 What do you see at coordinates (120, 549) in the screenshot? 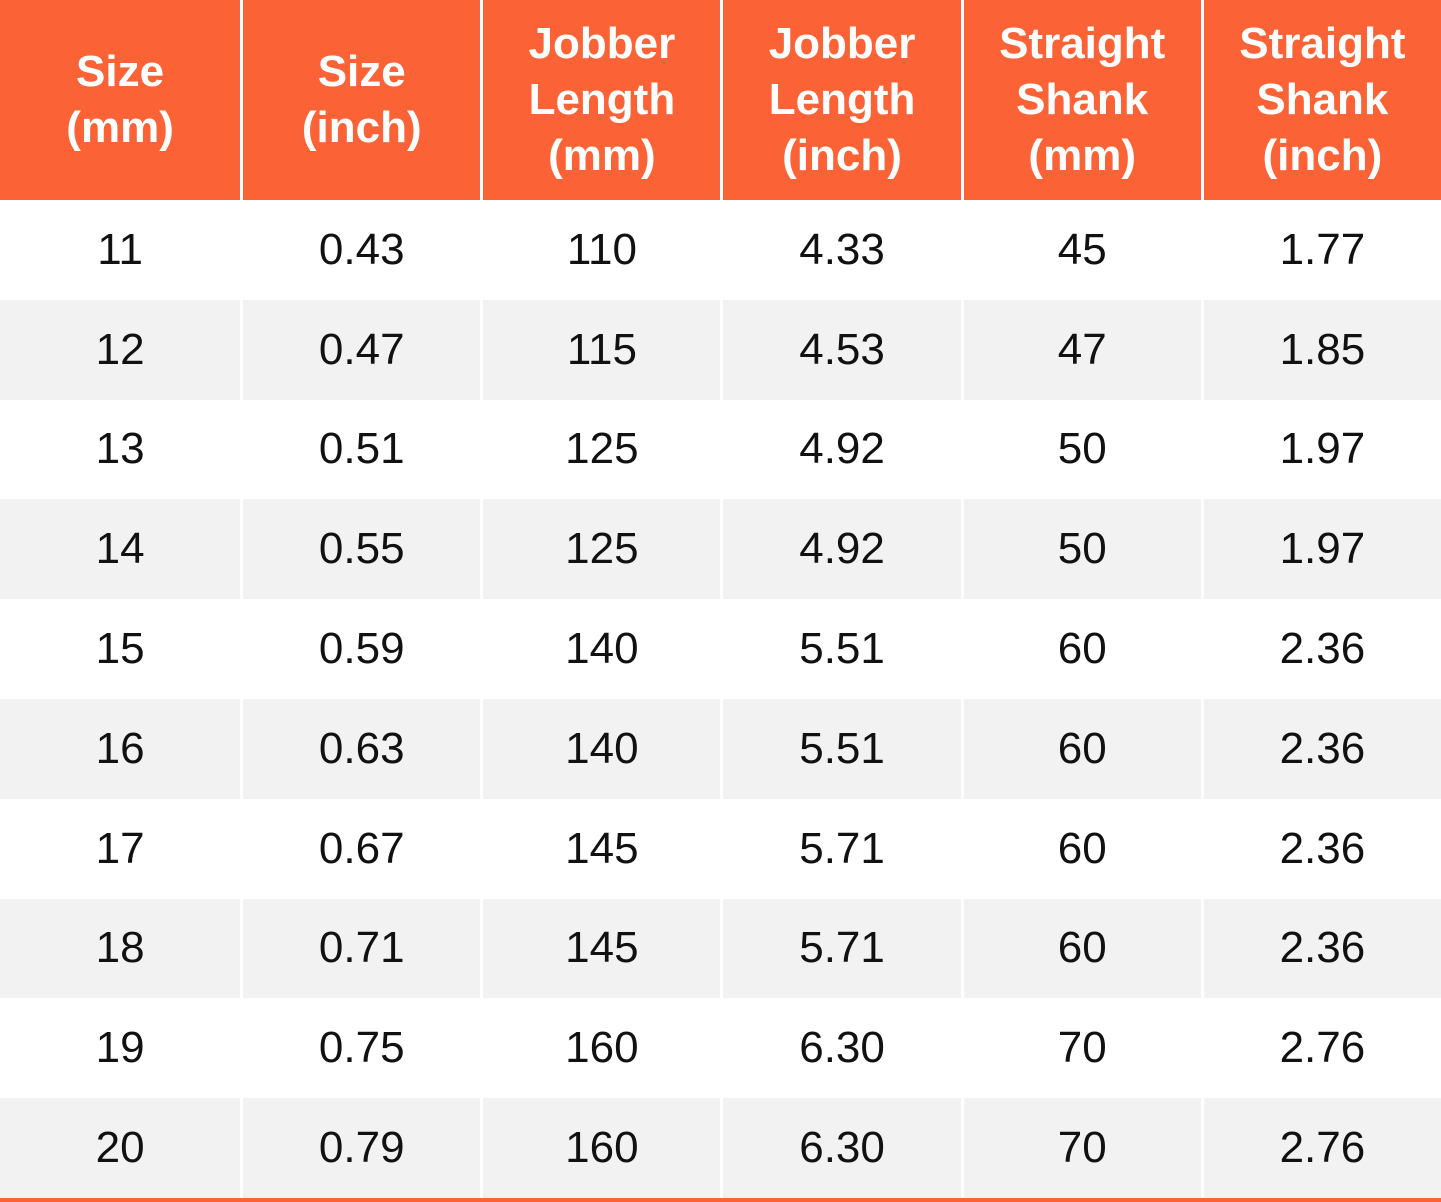
I see `cell-size-mm: 14` at bounding box center [120, 549].